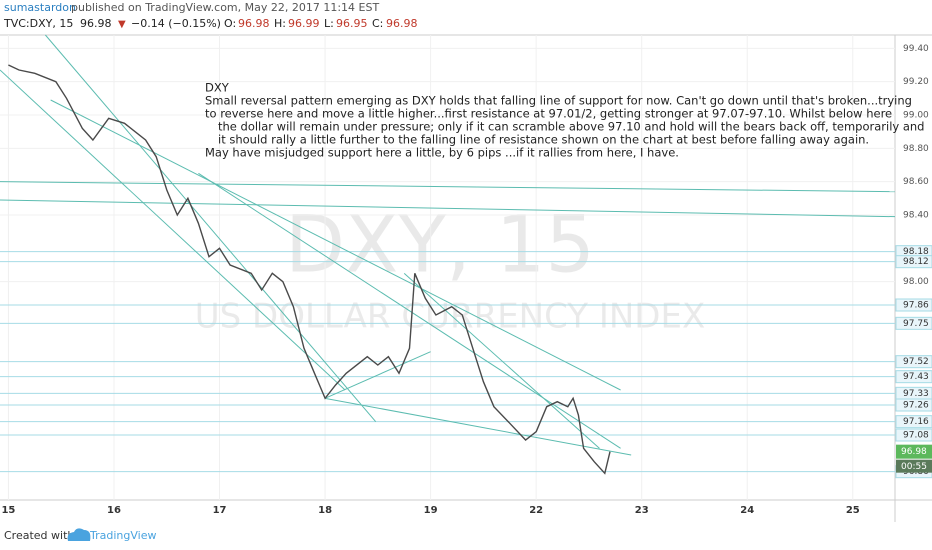 The image size is (932, 550). Describe the element at coordinates (280, 23) in the screenshot. I see `h-label: H:` at that location.